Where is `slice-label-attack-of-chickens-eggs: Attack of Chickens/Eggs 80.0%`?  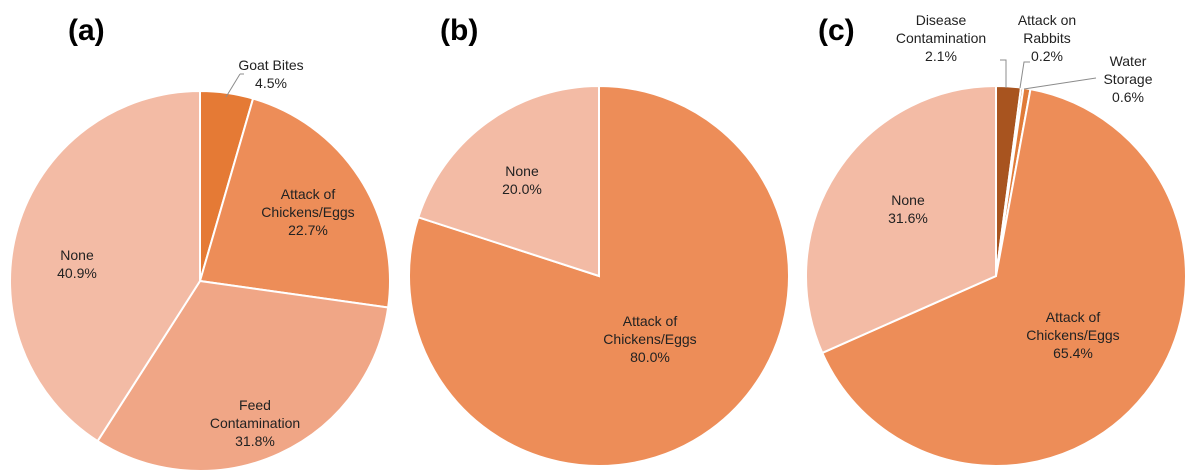 slice-label-attack-of-chickens-eggs: Attack of Chickens/Eggs 80.0% is located at coordinates (649, 339).